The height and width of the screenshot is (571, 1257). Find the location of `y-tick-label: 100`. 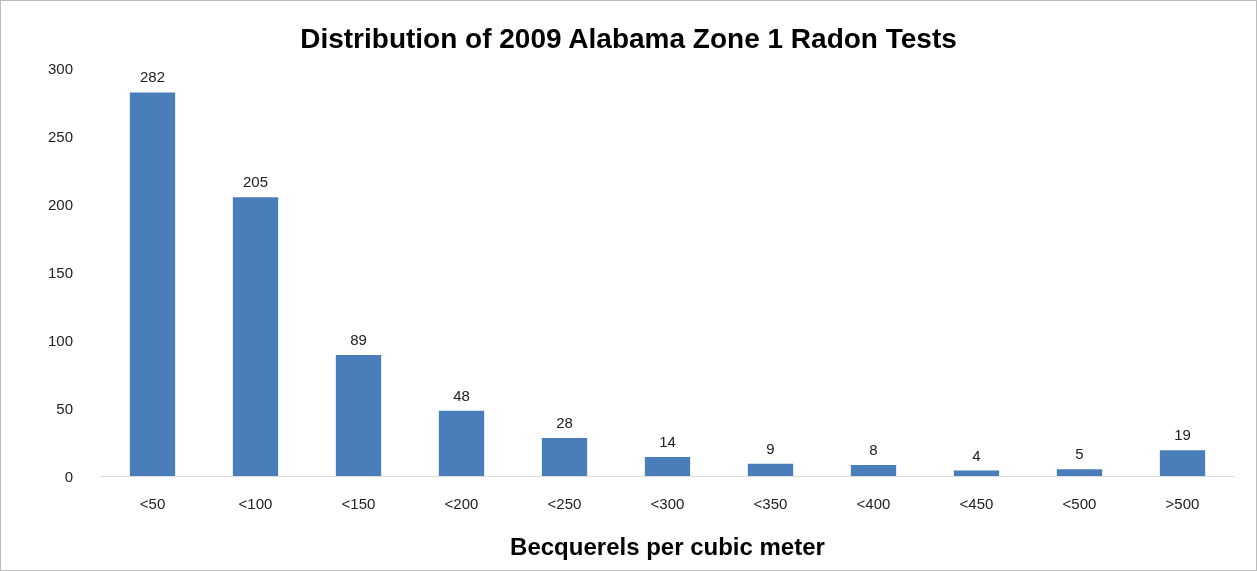

y-tick-label: 100 is located at coordinates (60, 340).